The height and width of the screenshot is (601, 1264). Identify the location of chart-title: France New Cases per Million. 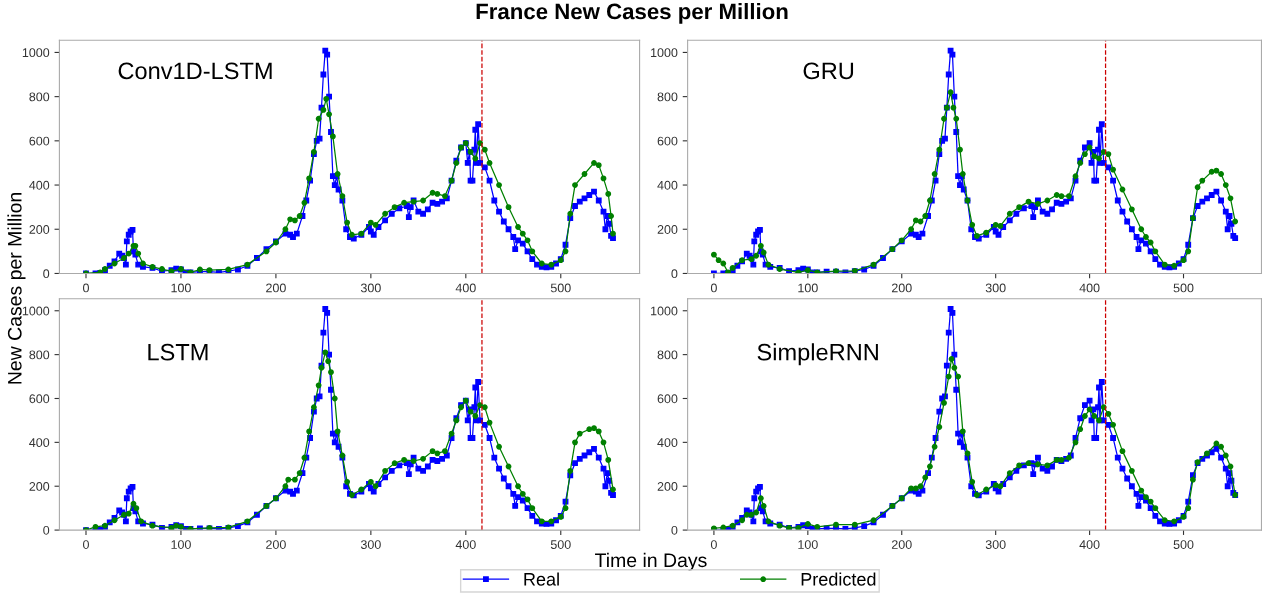
(632, 13).